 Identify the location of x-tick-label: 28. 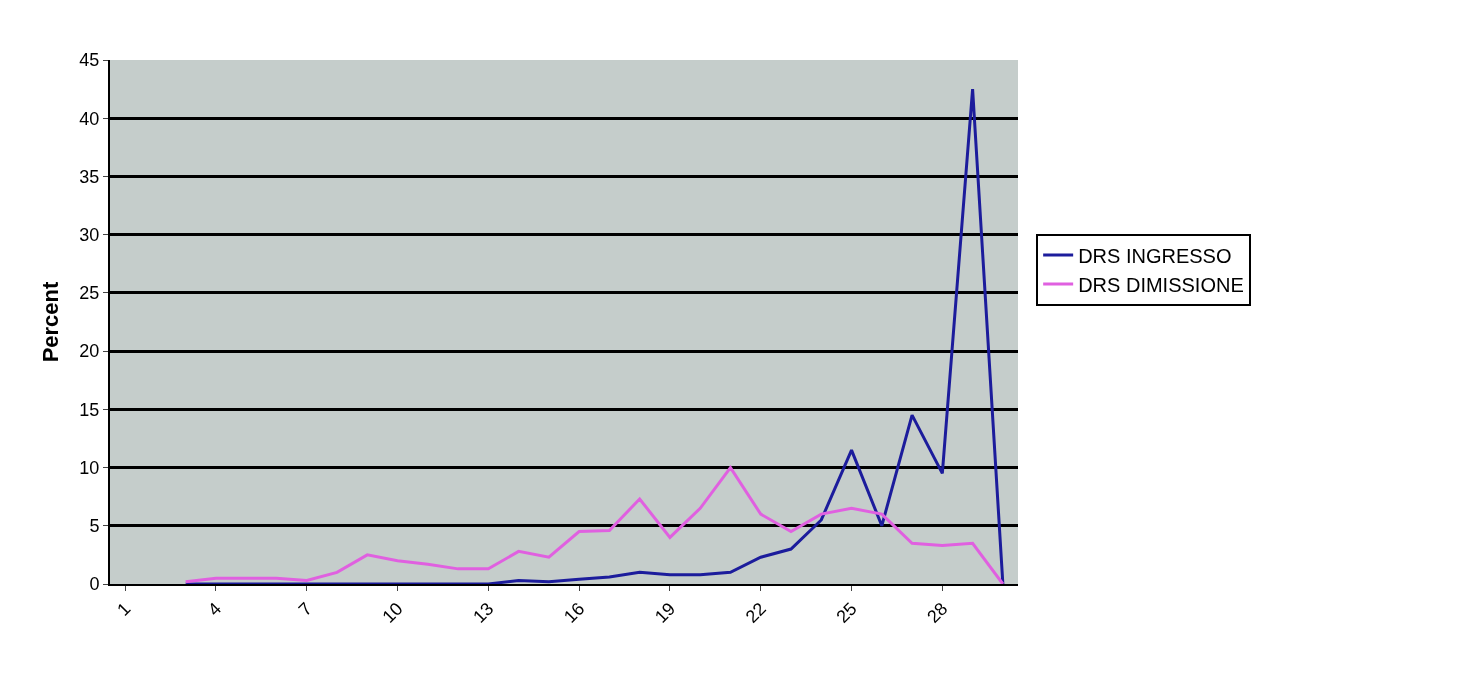
(937, 612).